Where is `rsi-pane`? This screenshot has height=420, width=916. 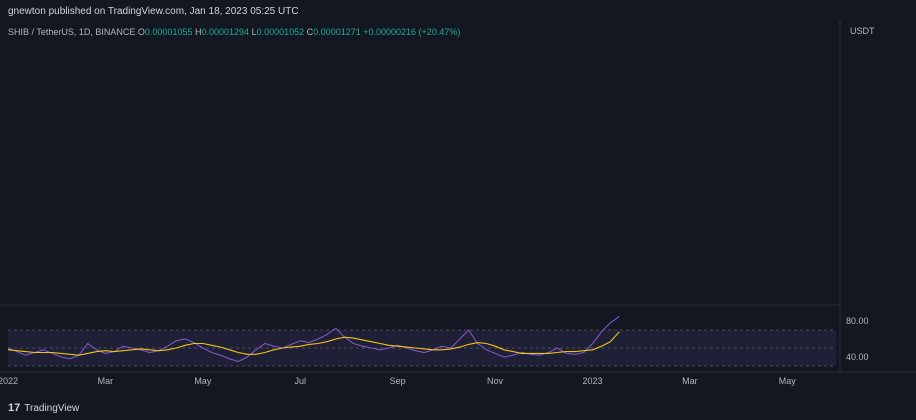
rsi-pane is located at coordinates (421, 341).